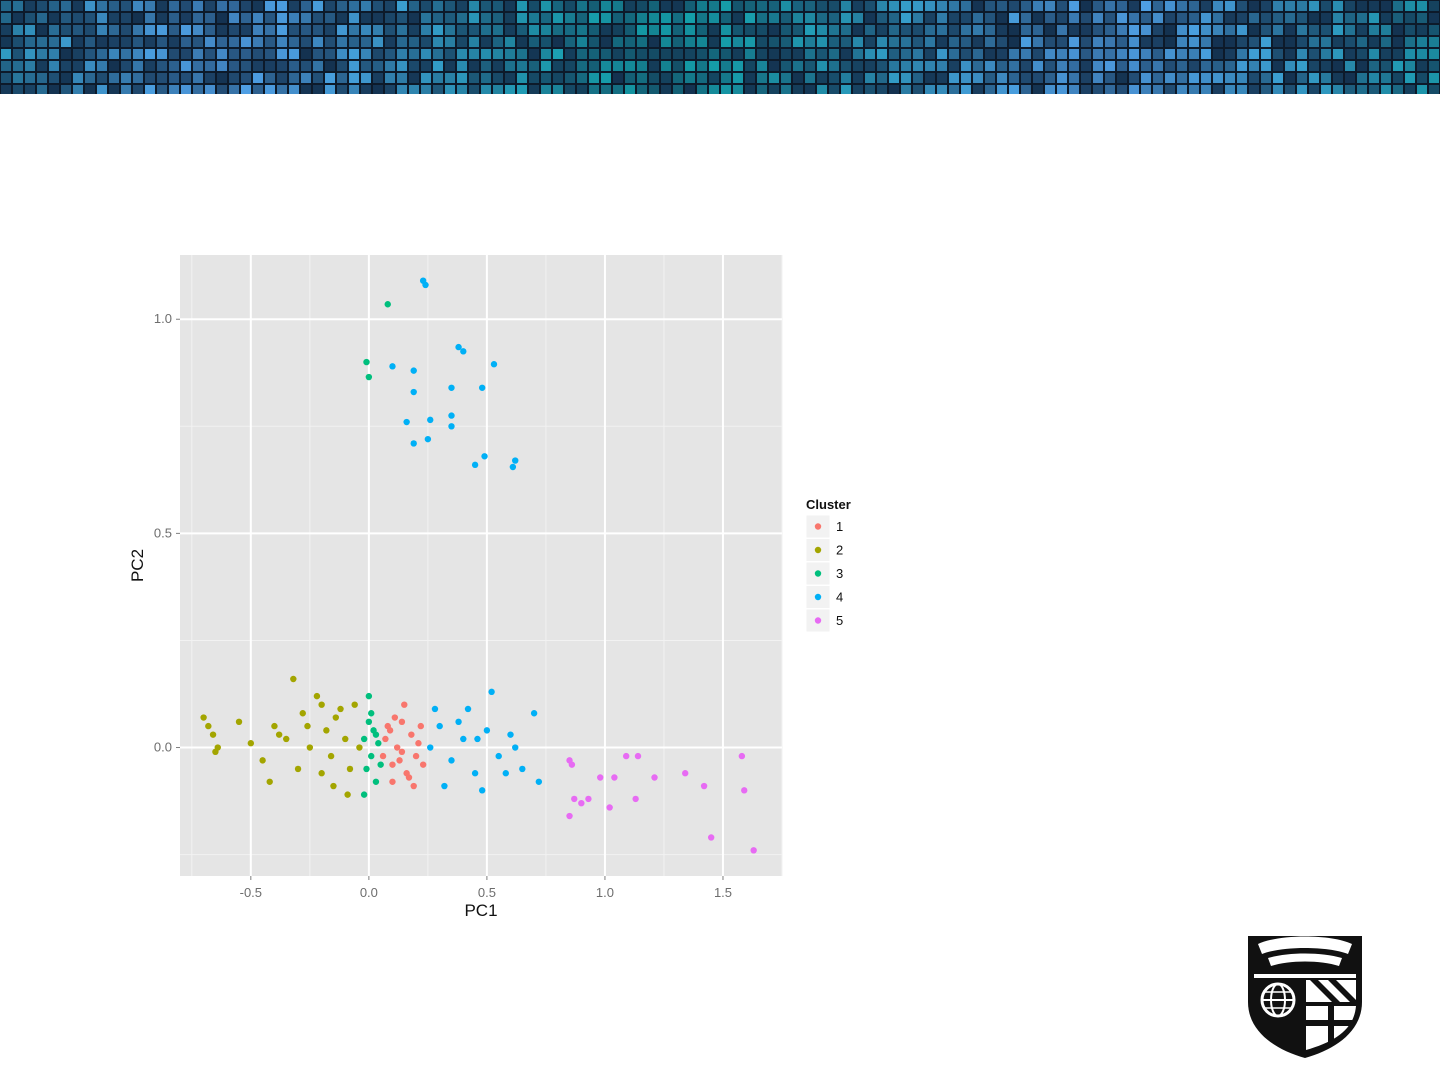  I want to click on legend-items: 1 2 3 4 5, so click(824, 573).